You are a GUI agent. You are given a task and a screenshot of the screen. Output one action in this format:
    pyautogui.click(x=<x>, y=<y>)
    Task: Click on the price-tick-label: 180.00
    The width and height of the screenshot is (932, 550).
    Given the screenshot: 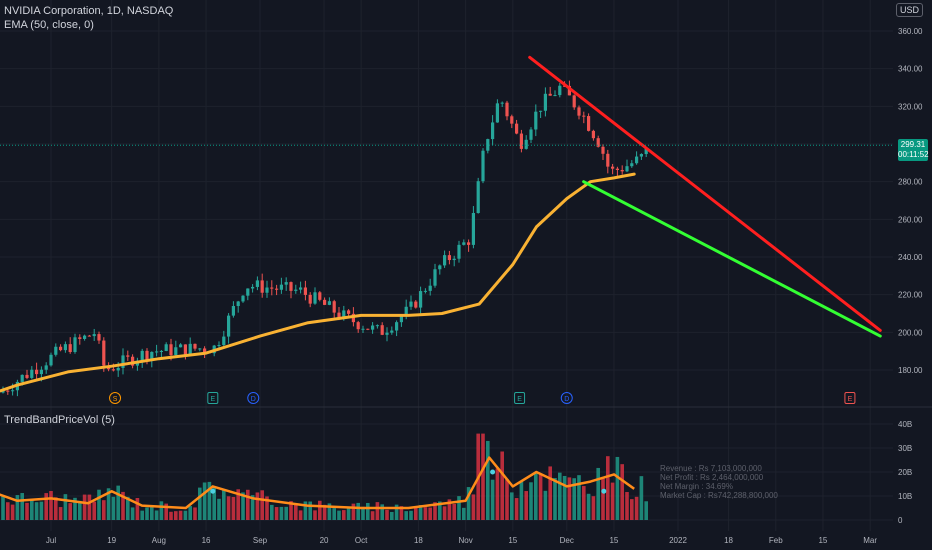 What is the action you would take?
    pyautogui.click(x=910, y=370)
    